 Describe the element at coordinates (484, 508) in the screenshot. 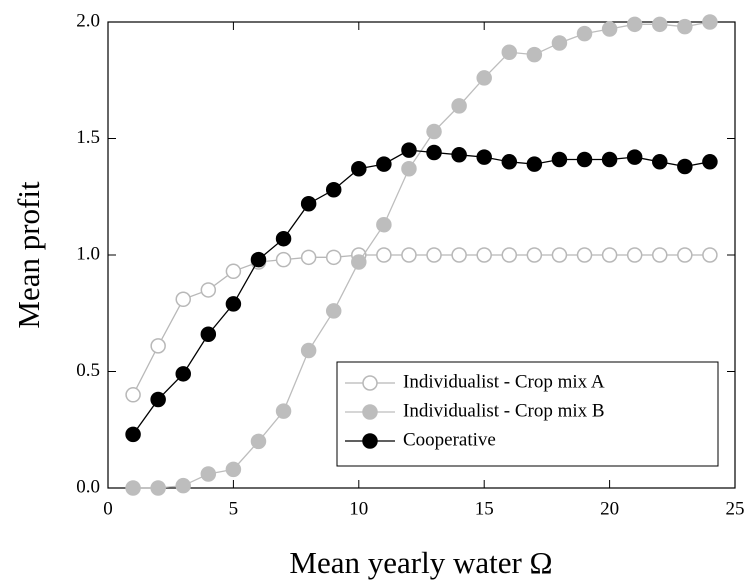

I see `x-tick-label: 15` at that location.